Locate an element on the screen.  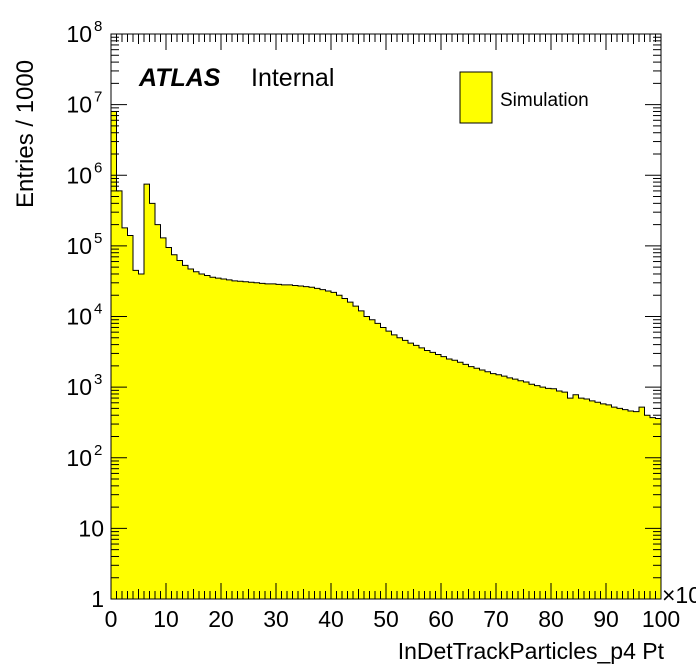
x-tick-label: 20 is located at coordinates (221, 619).